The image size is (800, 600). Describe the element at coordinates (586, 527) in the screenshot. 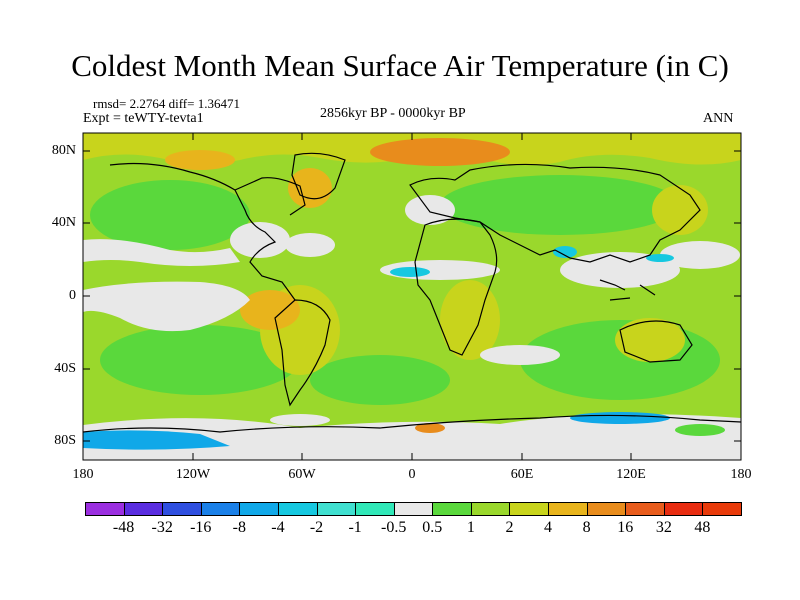

I see `colorbar-label: 8` at that location.